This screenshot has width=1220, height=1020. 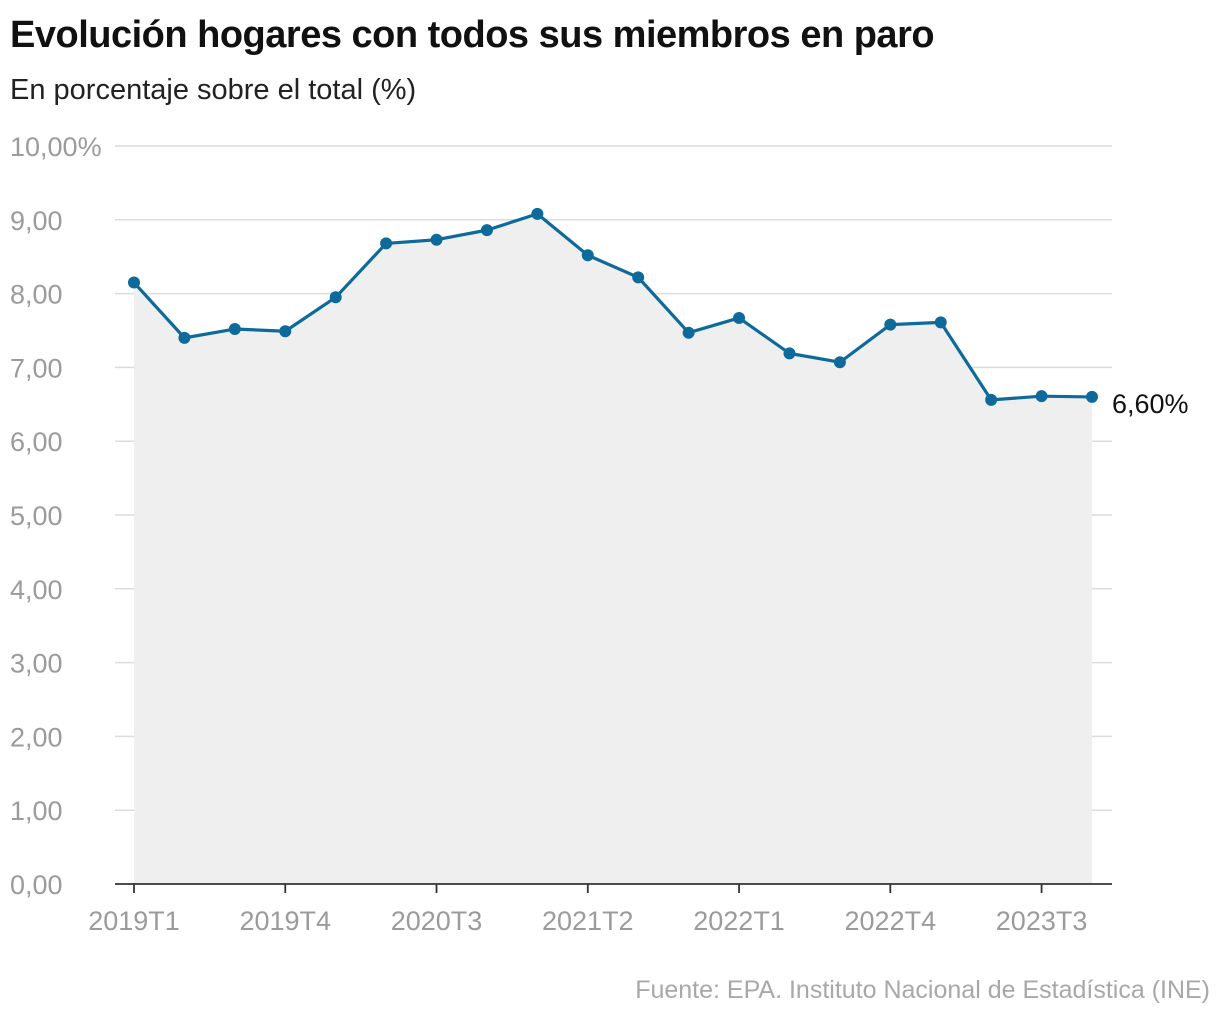 What do you see at coordinates (891, 921) in the screenshot?
I see `x-tick-label: 2022T4` at bounding box center [891, 921].